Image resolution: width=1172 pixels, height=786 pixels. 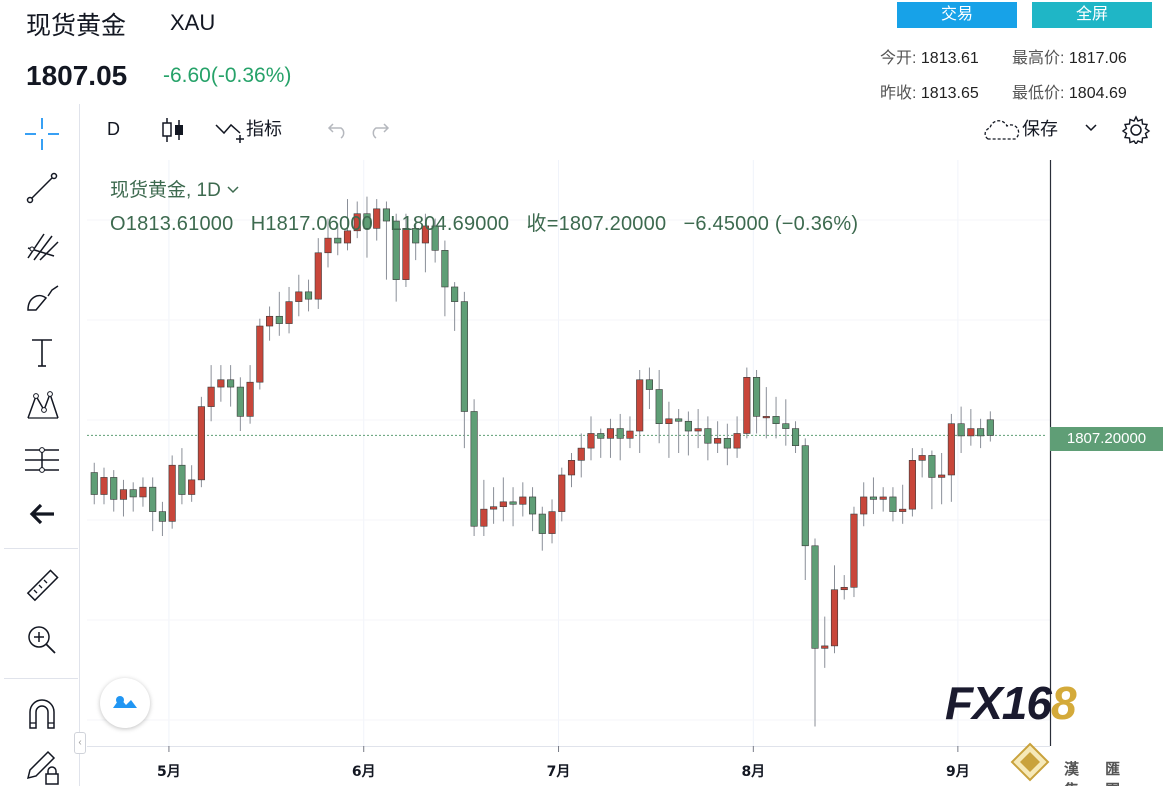 I want to click on indicators-label: 指标, so click(x=264, y=129).